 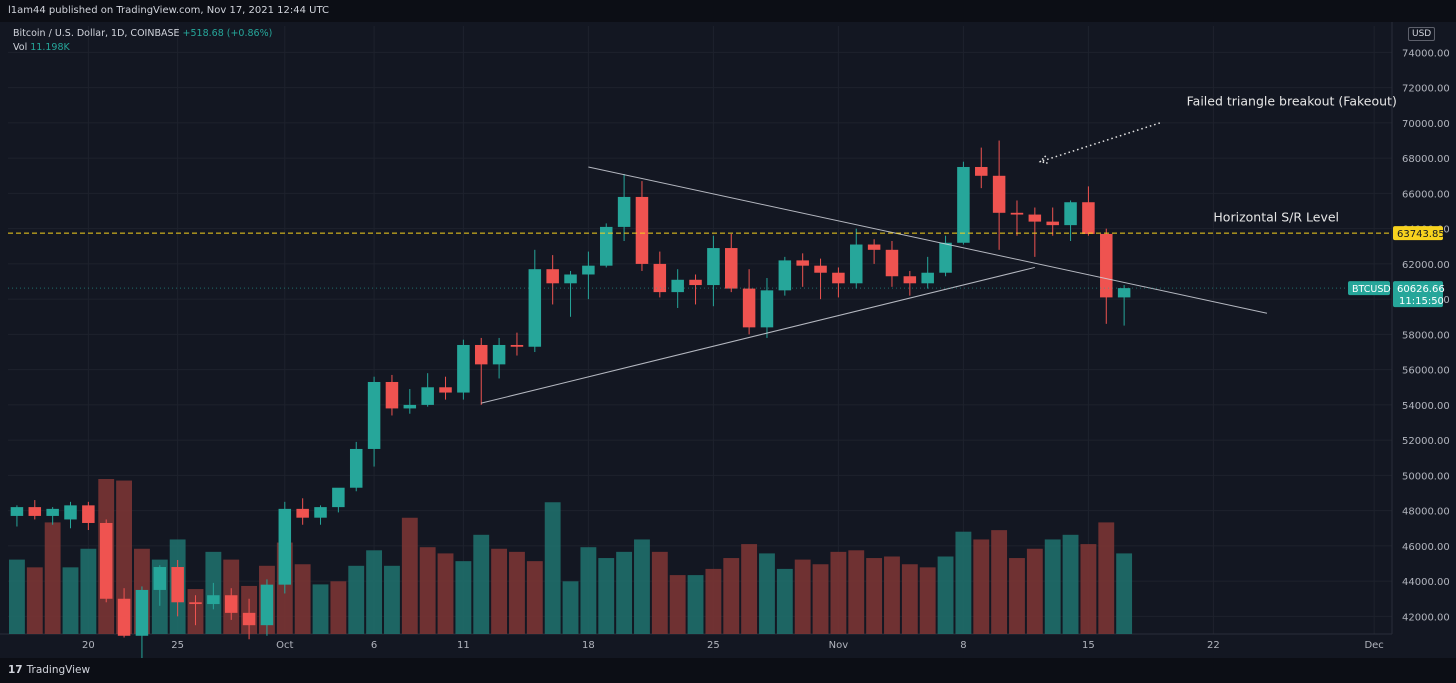 I want to click on price-tick-label: 66000.00, so click(x=1426, y=194).